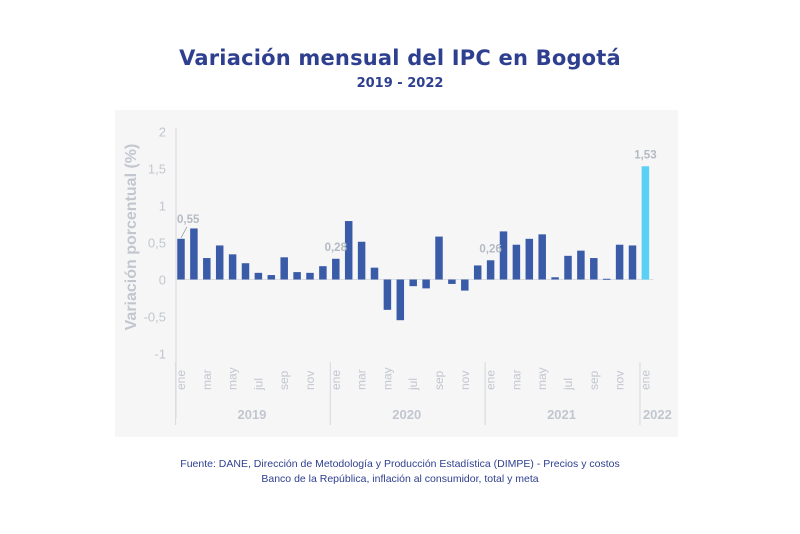 The image size is (800, 534). Describe the element at coordinates (160, 354) in the screenshot. I see `y-tick-label: -1` at that location.